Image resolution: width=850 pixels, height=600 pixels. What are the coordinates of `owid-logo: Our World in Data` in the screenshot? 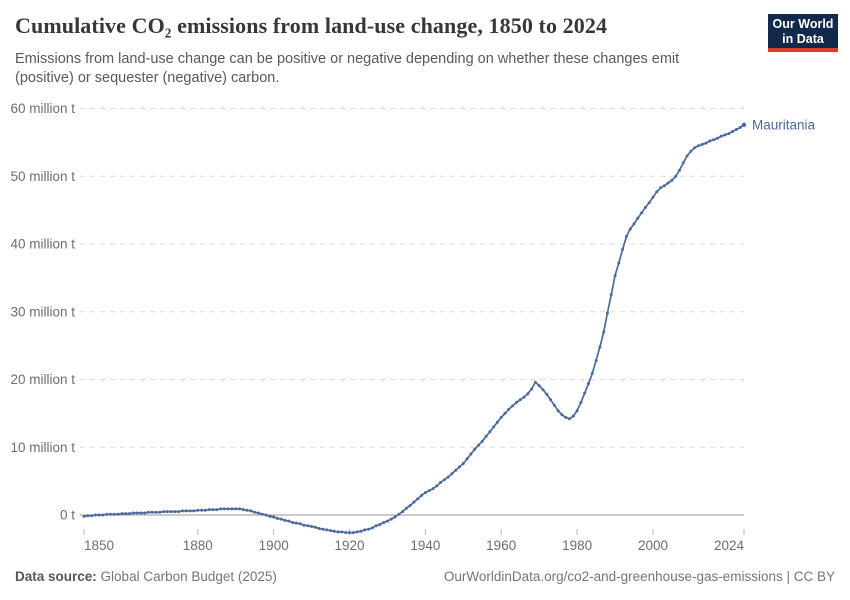 It's located at (803, 33).